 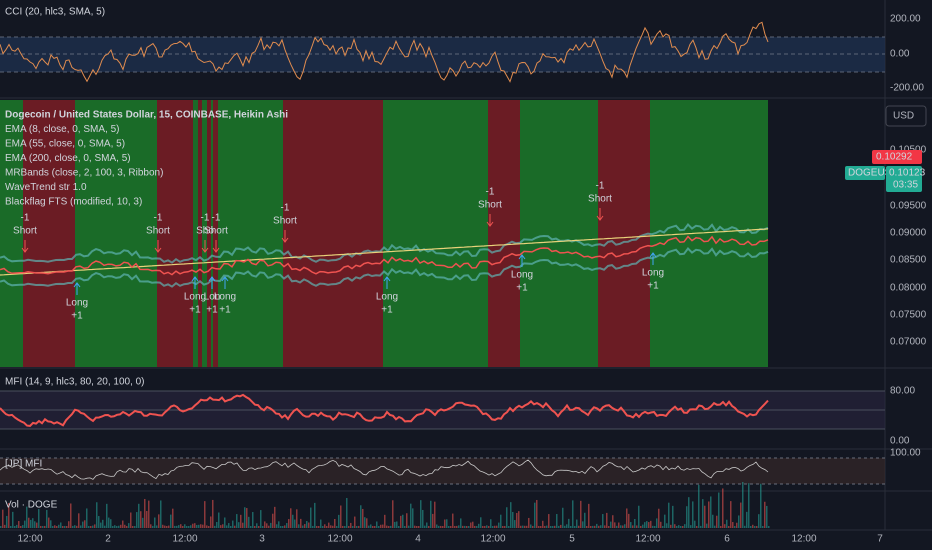 What do you see at coordinates (387, 310) in the screenshot?
I see `long-count: +1` at bounding box center [387, 310].